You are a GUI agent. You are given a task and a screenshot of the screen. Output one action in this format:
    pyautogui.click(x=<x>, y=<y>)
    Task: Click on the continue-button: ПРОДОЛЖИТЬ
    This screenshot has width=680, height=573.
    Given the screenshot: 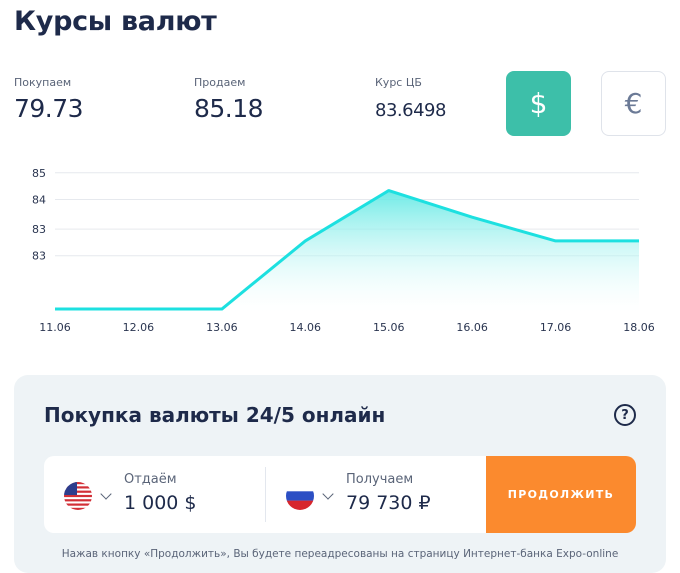 What is the action you would take?
    pyautogui.click(x=561, y=494)
    